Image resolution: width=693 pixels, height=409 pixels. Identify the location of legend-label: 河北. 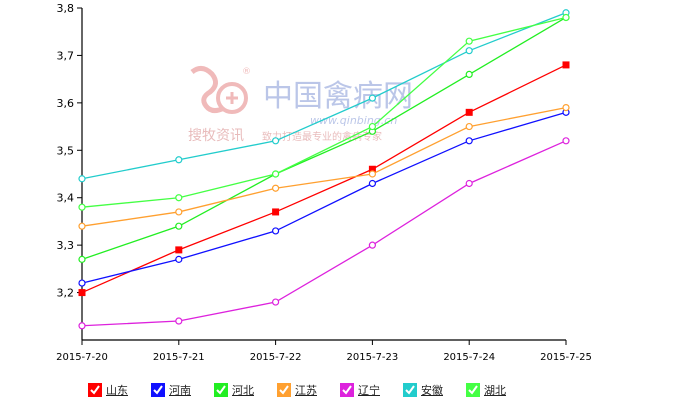
(243, 390).